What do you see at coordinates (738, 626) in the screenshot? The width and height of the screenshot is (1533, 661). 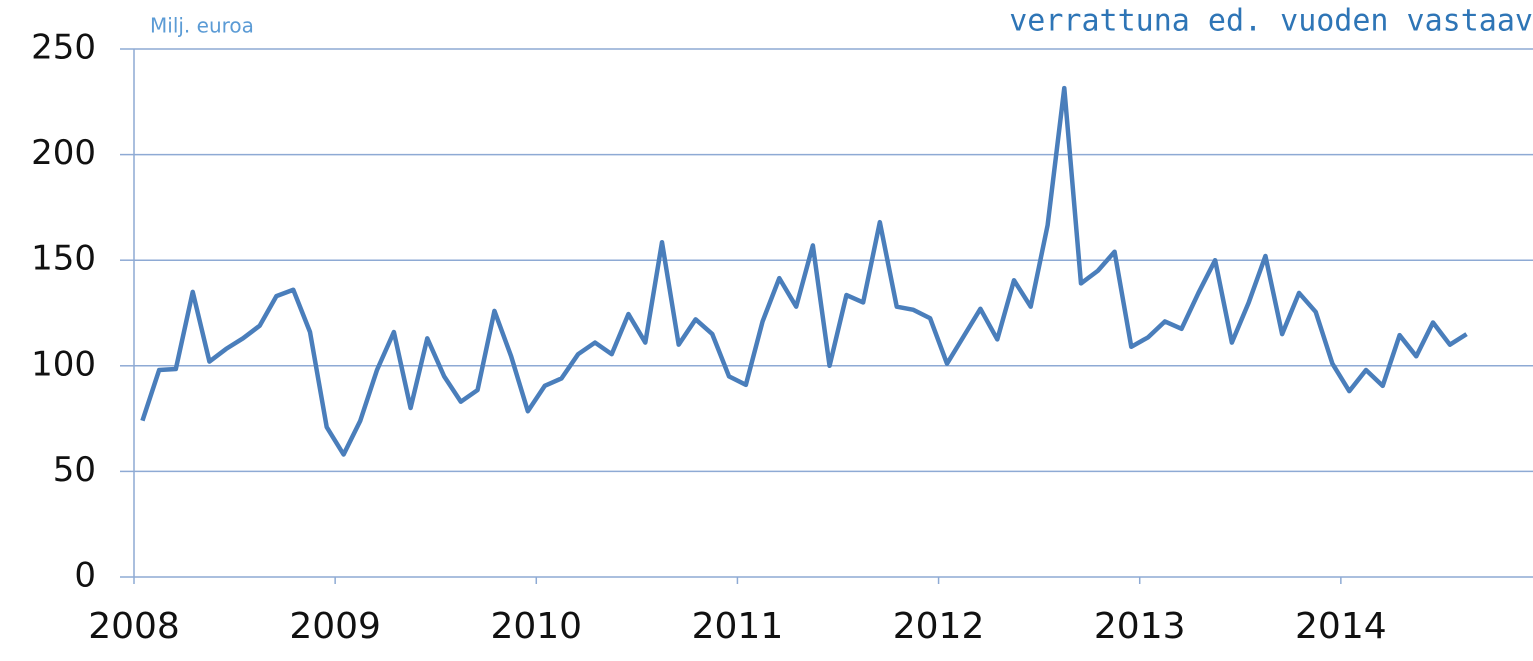 I see `x-tick-label: 2011` at bounding box center [738, 626].